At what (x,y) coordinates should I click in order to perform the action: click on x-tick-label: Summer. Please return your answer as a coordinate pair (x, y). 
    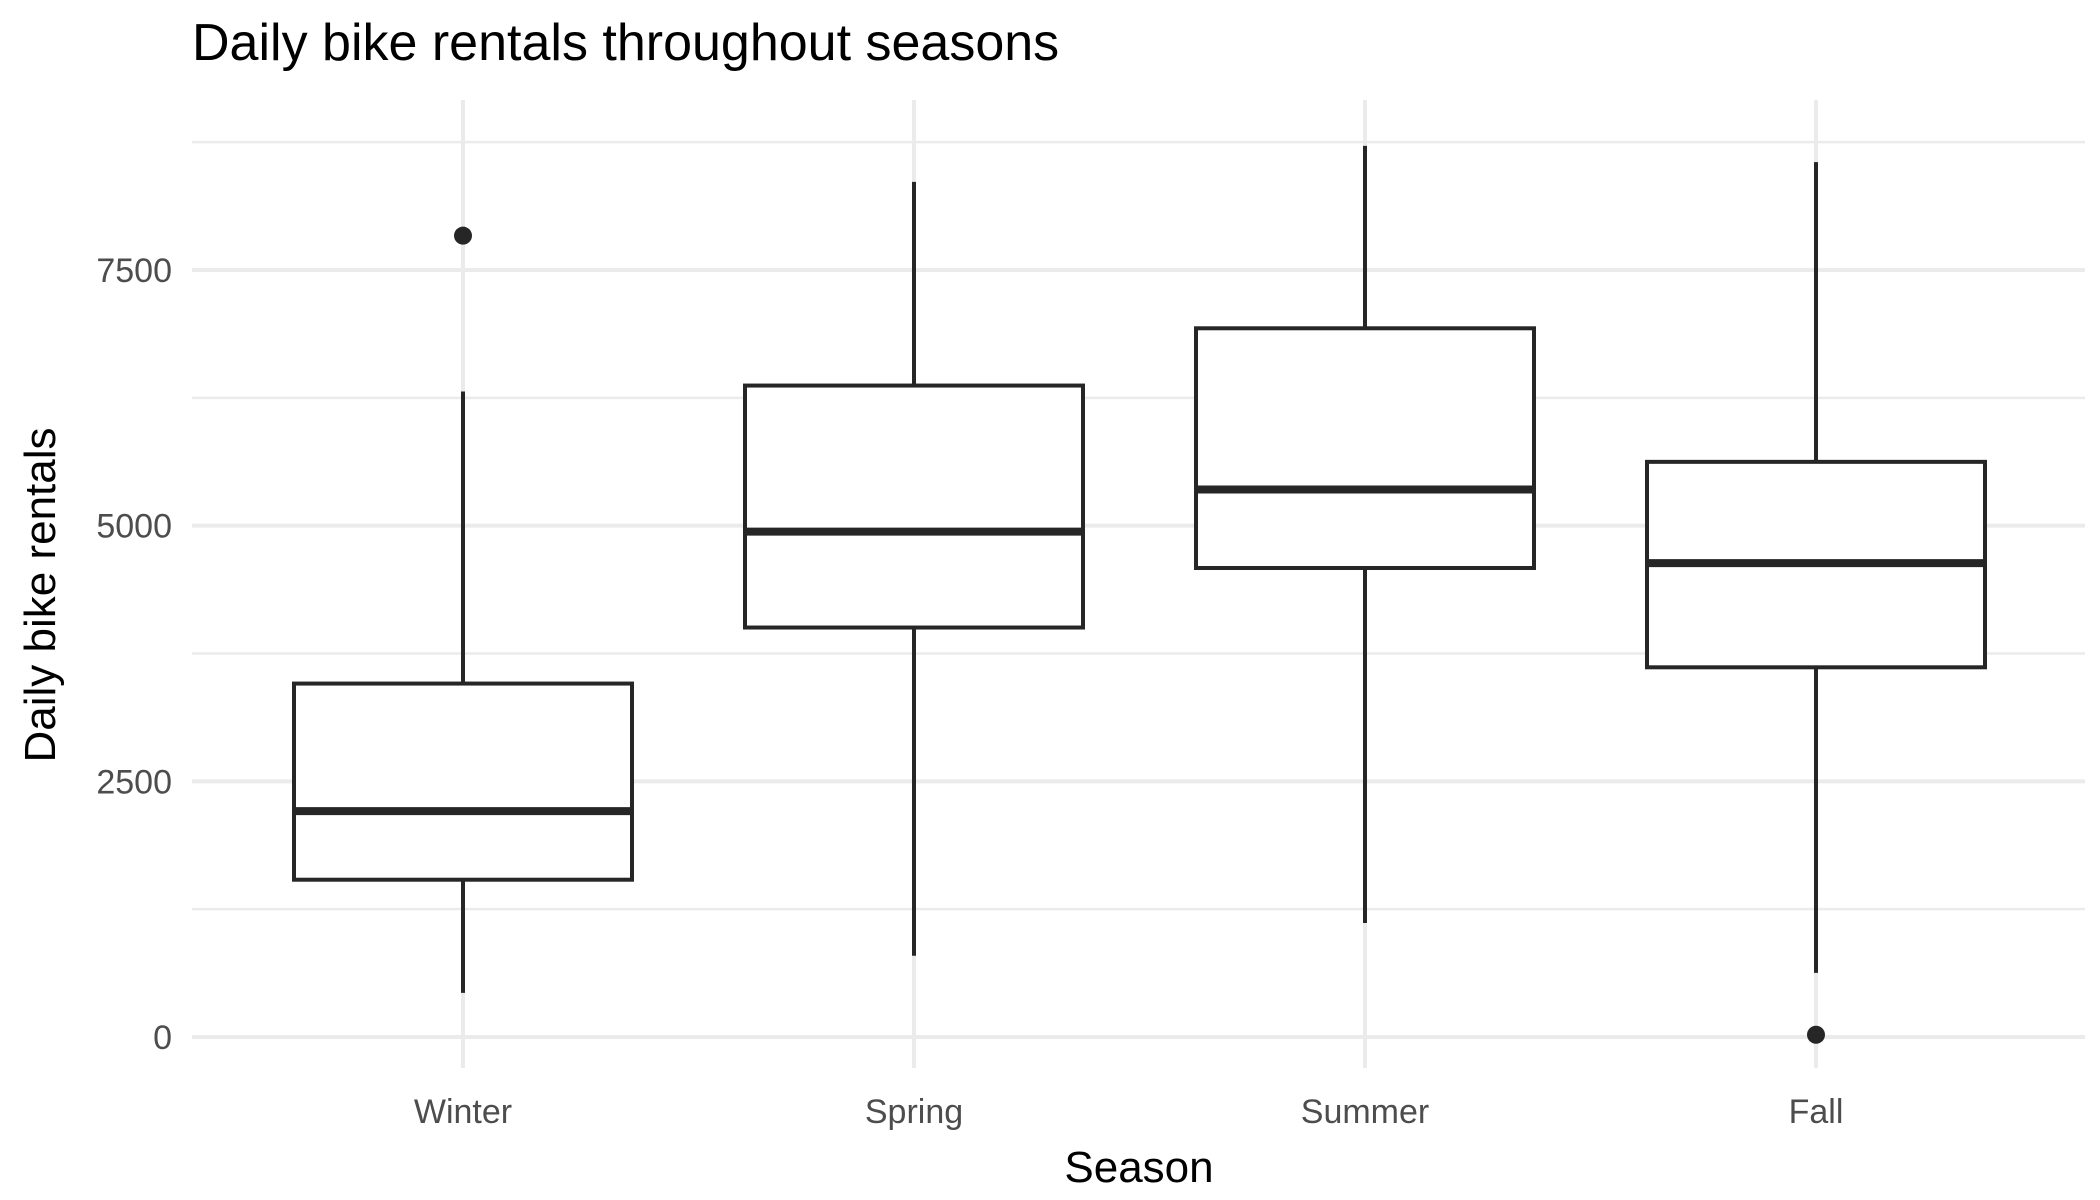
    Looking at the image, I should click on (1365, 1112).